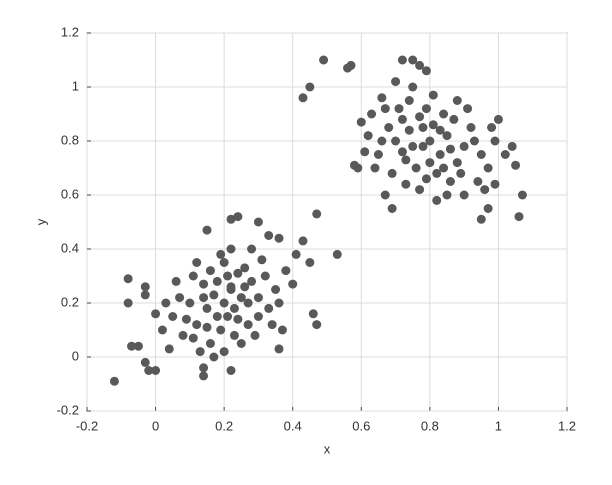  I want to click on y-axis-label: y, so click(40, 221).